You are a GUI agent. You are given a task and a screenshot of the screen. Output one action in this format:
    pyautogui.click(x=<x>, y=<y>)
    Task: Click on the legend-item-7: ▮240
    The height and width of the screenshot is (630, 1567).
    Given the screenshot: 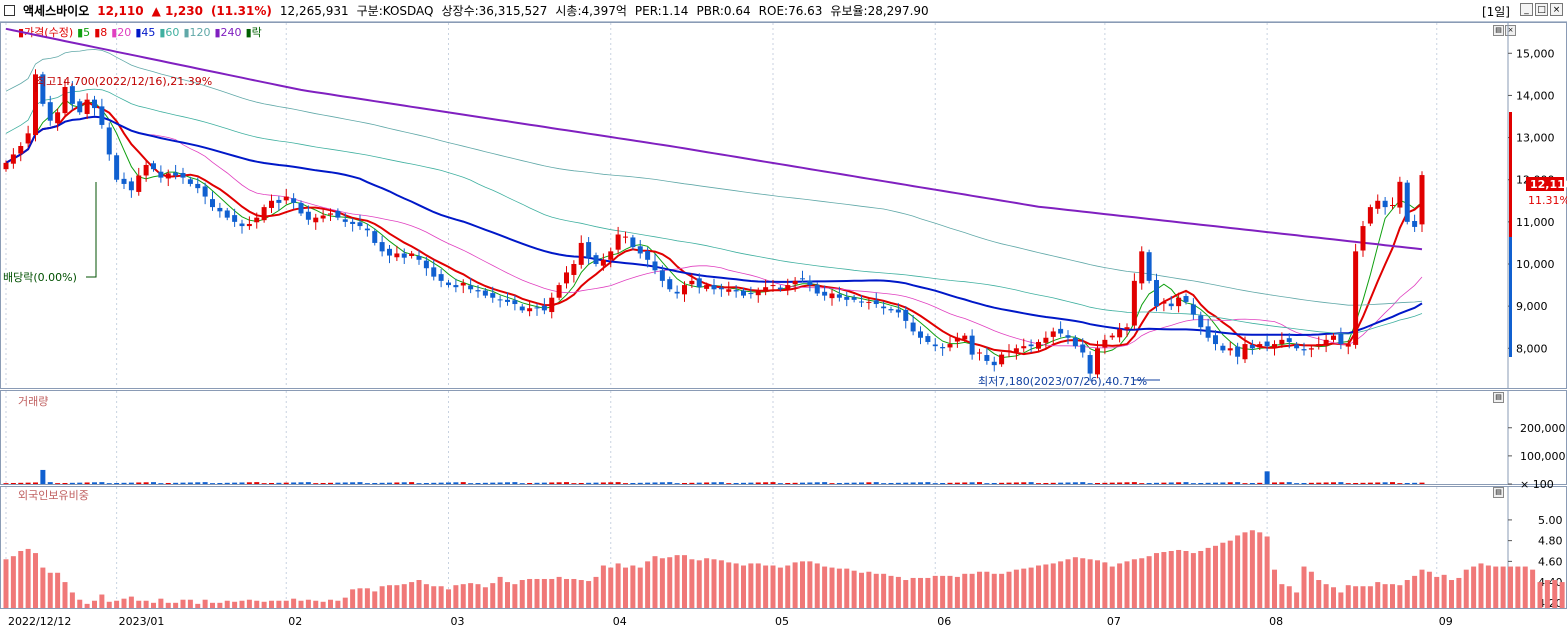 What is the action you would take?
    pyautogui.click(x=228, y=32)
    